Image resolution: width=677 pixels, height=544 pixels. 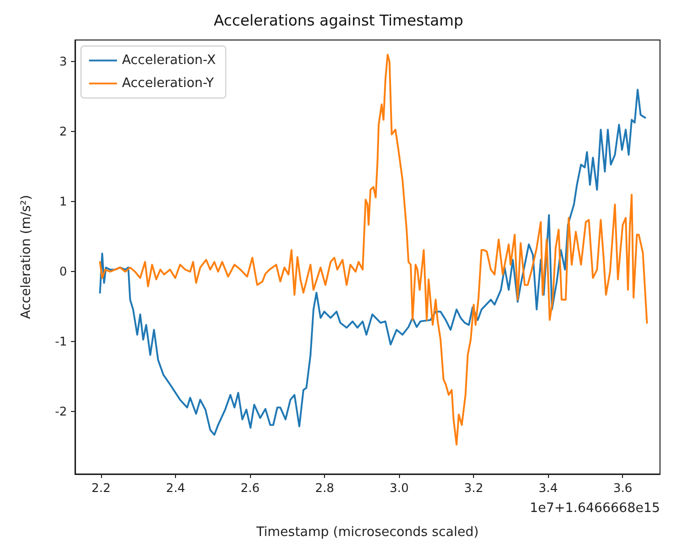 I want to click on y-tick-label: 3, so click(x=63, y=61).